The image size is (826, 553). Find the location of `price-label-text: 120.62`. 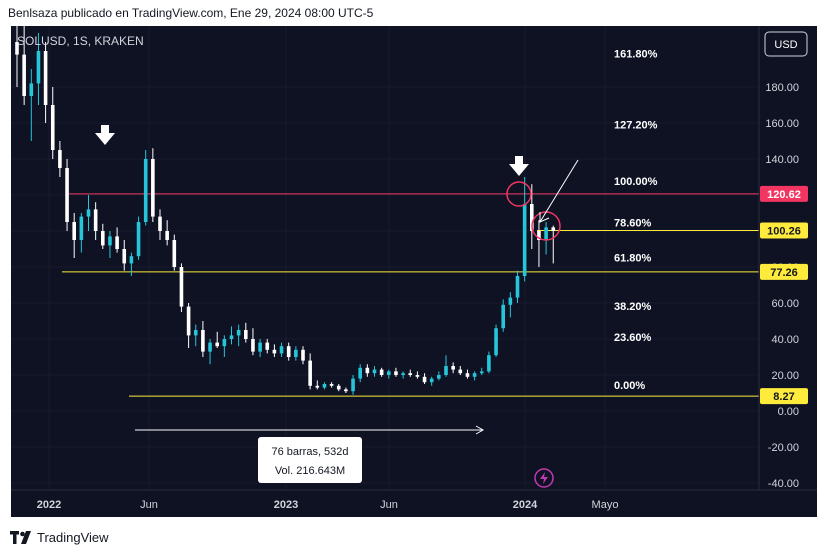

price-label-text: 120.62 is located at coordinates (784, 195).